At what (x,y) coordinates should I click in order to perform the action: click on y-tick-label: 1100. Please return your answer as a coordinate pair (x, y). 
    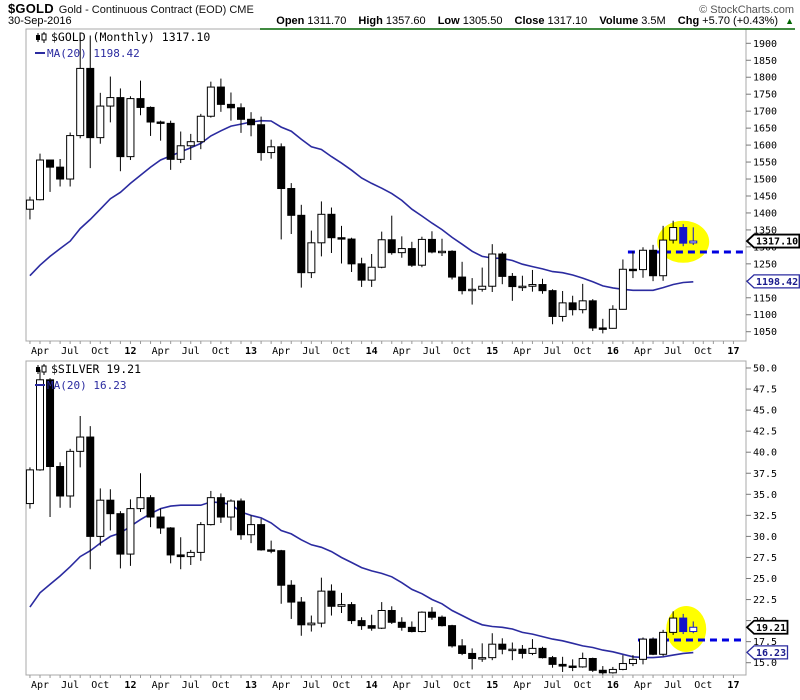
    Looking at the image, I should click on (765, 315).